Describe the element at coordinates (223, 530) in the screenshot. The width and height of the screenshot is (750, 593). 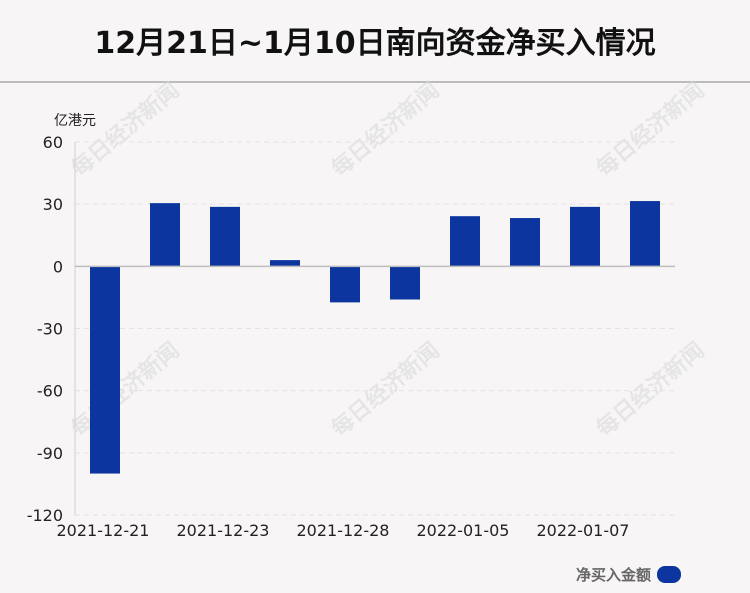
I see `x-tick-label: 2021-12-23` at that location.